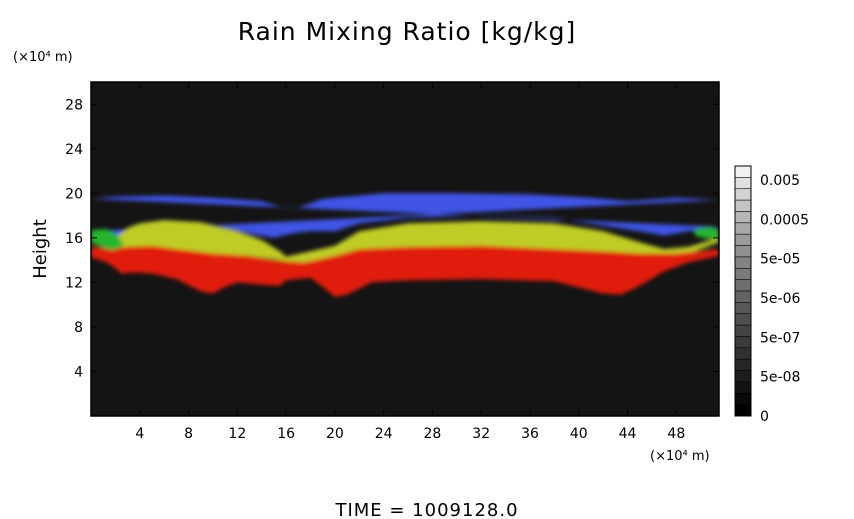 This screenshot has height=519, width=854. Describe the element at coordinates (530, 434) in the screenshot. I see `x-tick-label: 36` at that location.